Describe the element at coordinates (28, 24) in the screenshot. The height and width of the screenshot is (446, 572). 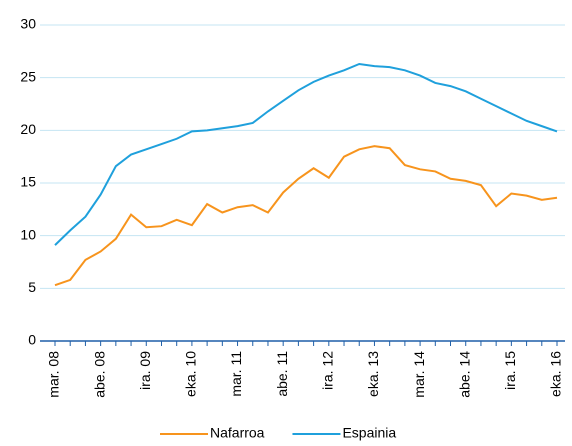
I see `y-tick-label: 30` at that location.